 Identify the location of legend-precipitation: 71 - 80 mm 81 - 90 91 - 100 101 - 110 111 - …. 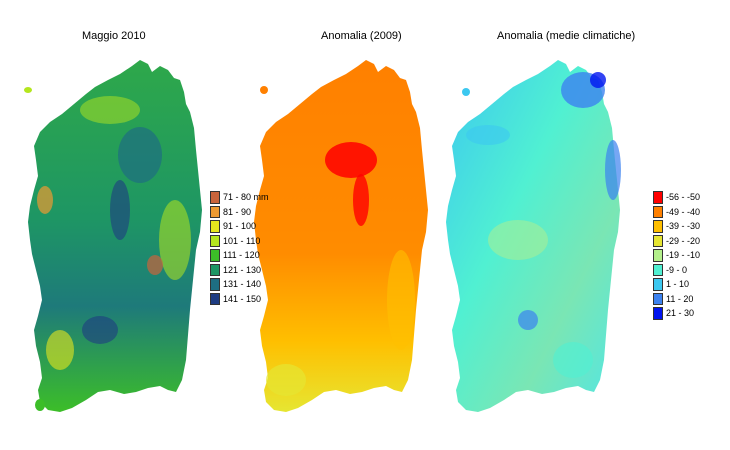
(239, 248).